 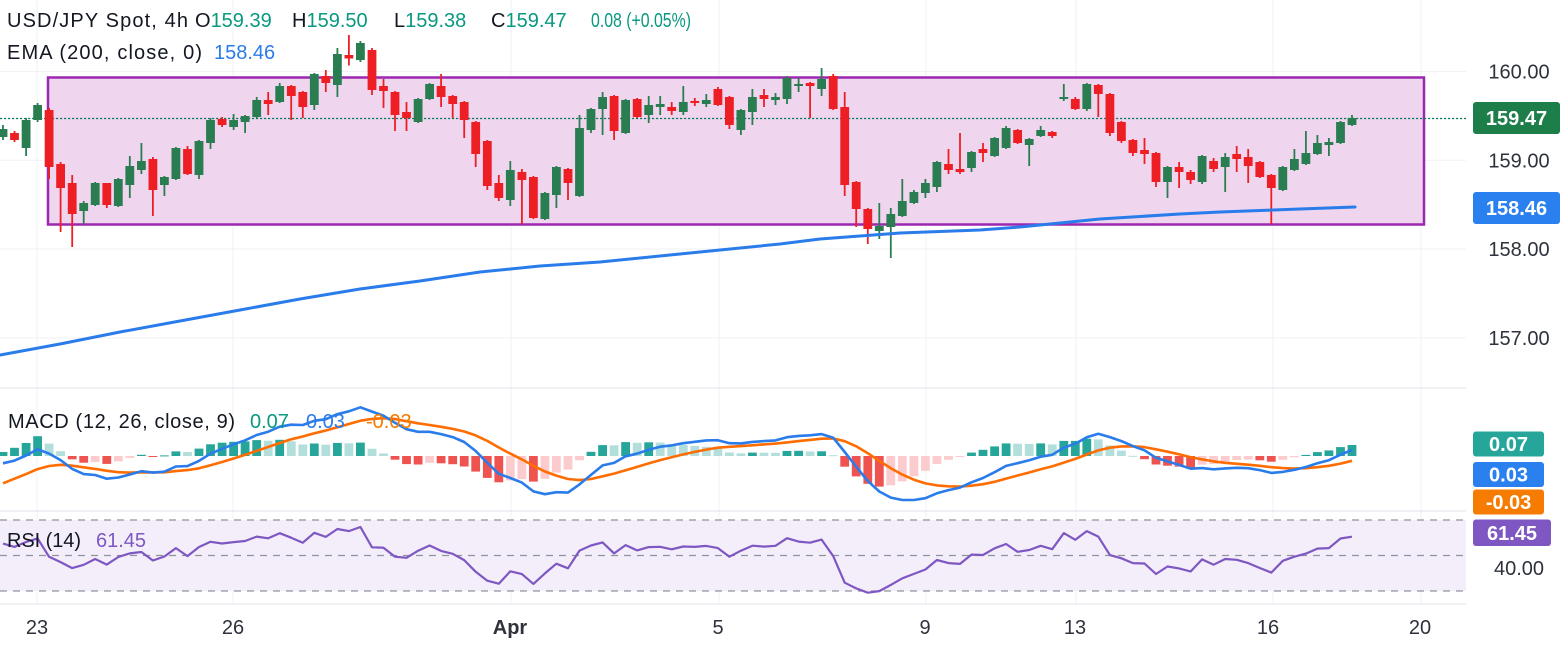 What do you see at coordinates (1516, 119) in the screenshot?
I see `svg-text: 159.47` at bounding box center [1516, 119].